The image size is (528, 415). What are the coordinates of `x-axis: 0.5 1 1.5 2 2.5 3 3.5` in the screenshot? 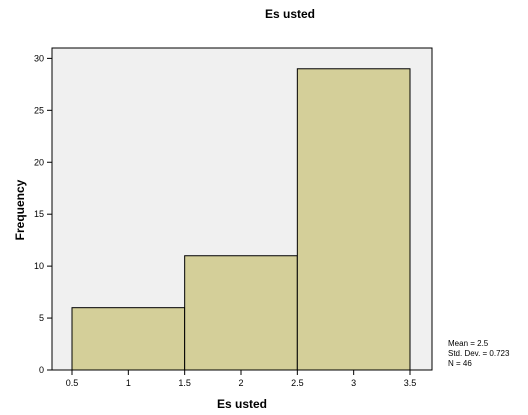 It's located at (241, 379).